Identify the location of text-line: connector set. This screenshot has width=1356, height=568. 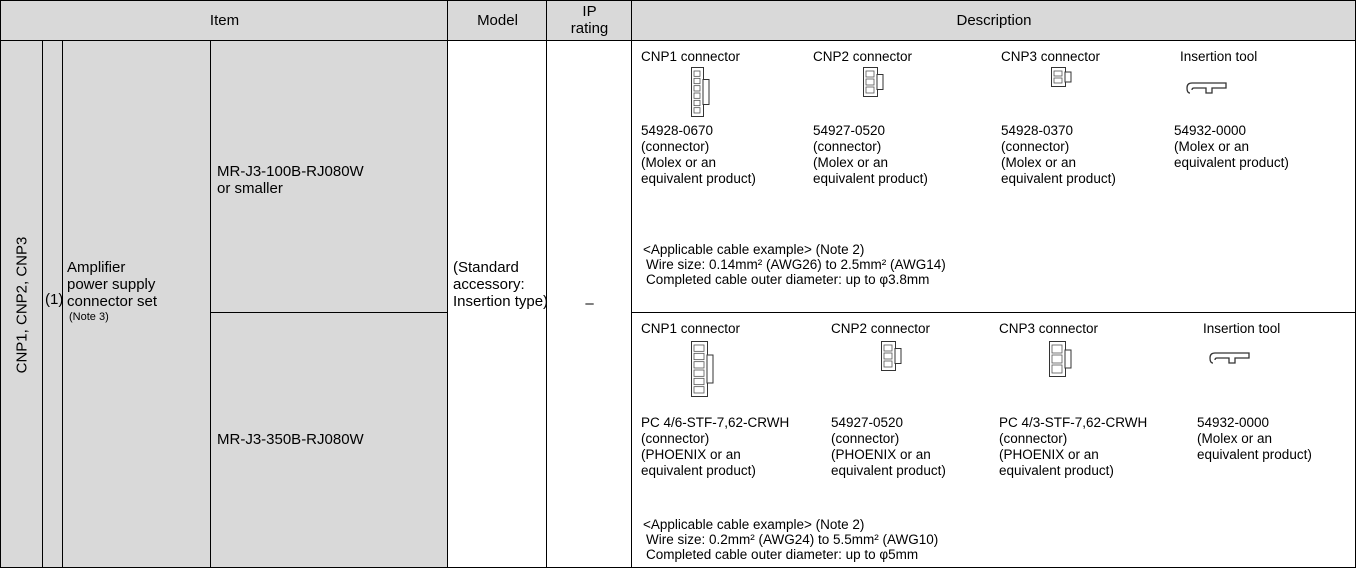
(112, 301).